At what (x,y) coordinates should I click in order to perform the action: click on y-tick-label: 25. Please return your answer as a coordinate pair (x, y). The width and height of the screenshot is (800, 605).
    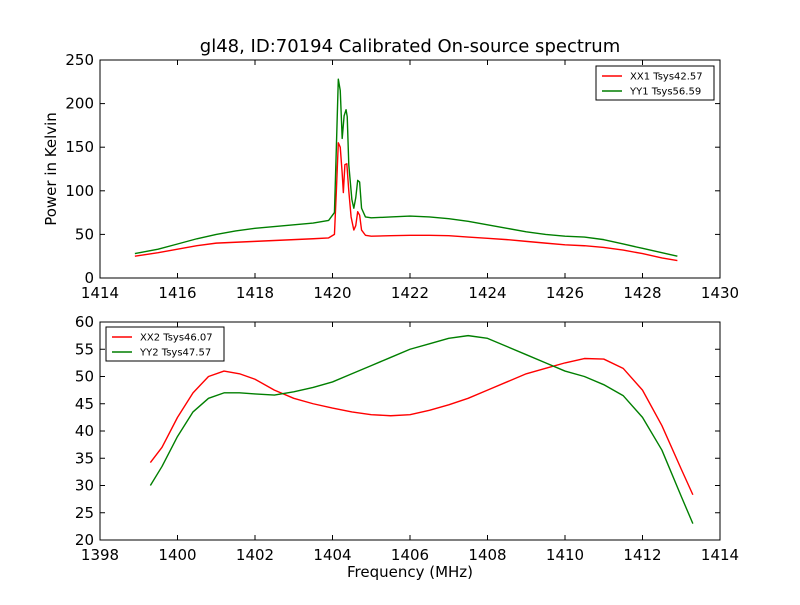
    Looking at the image, I should click on (84, 513).